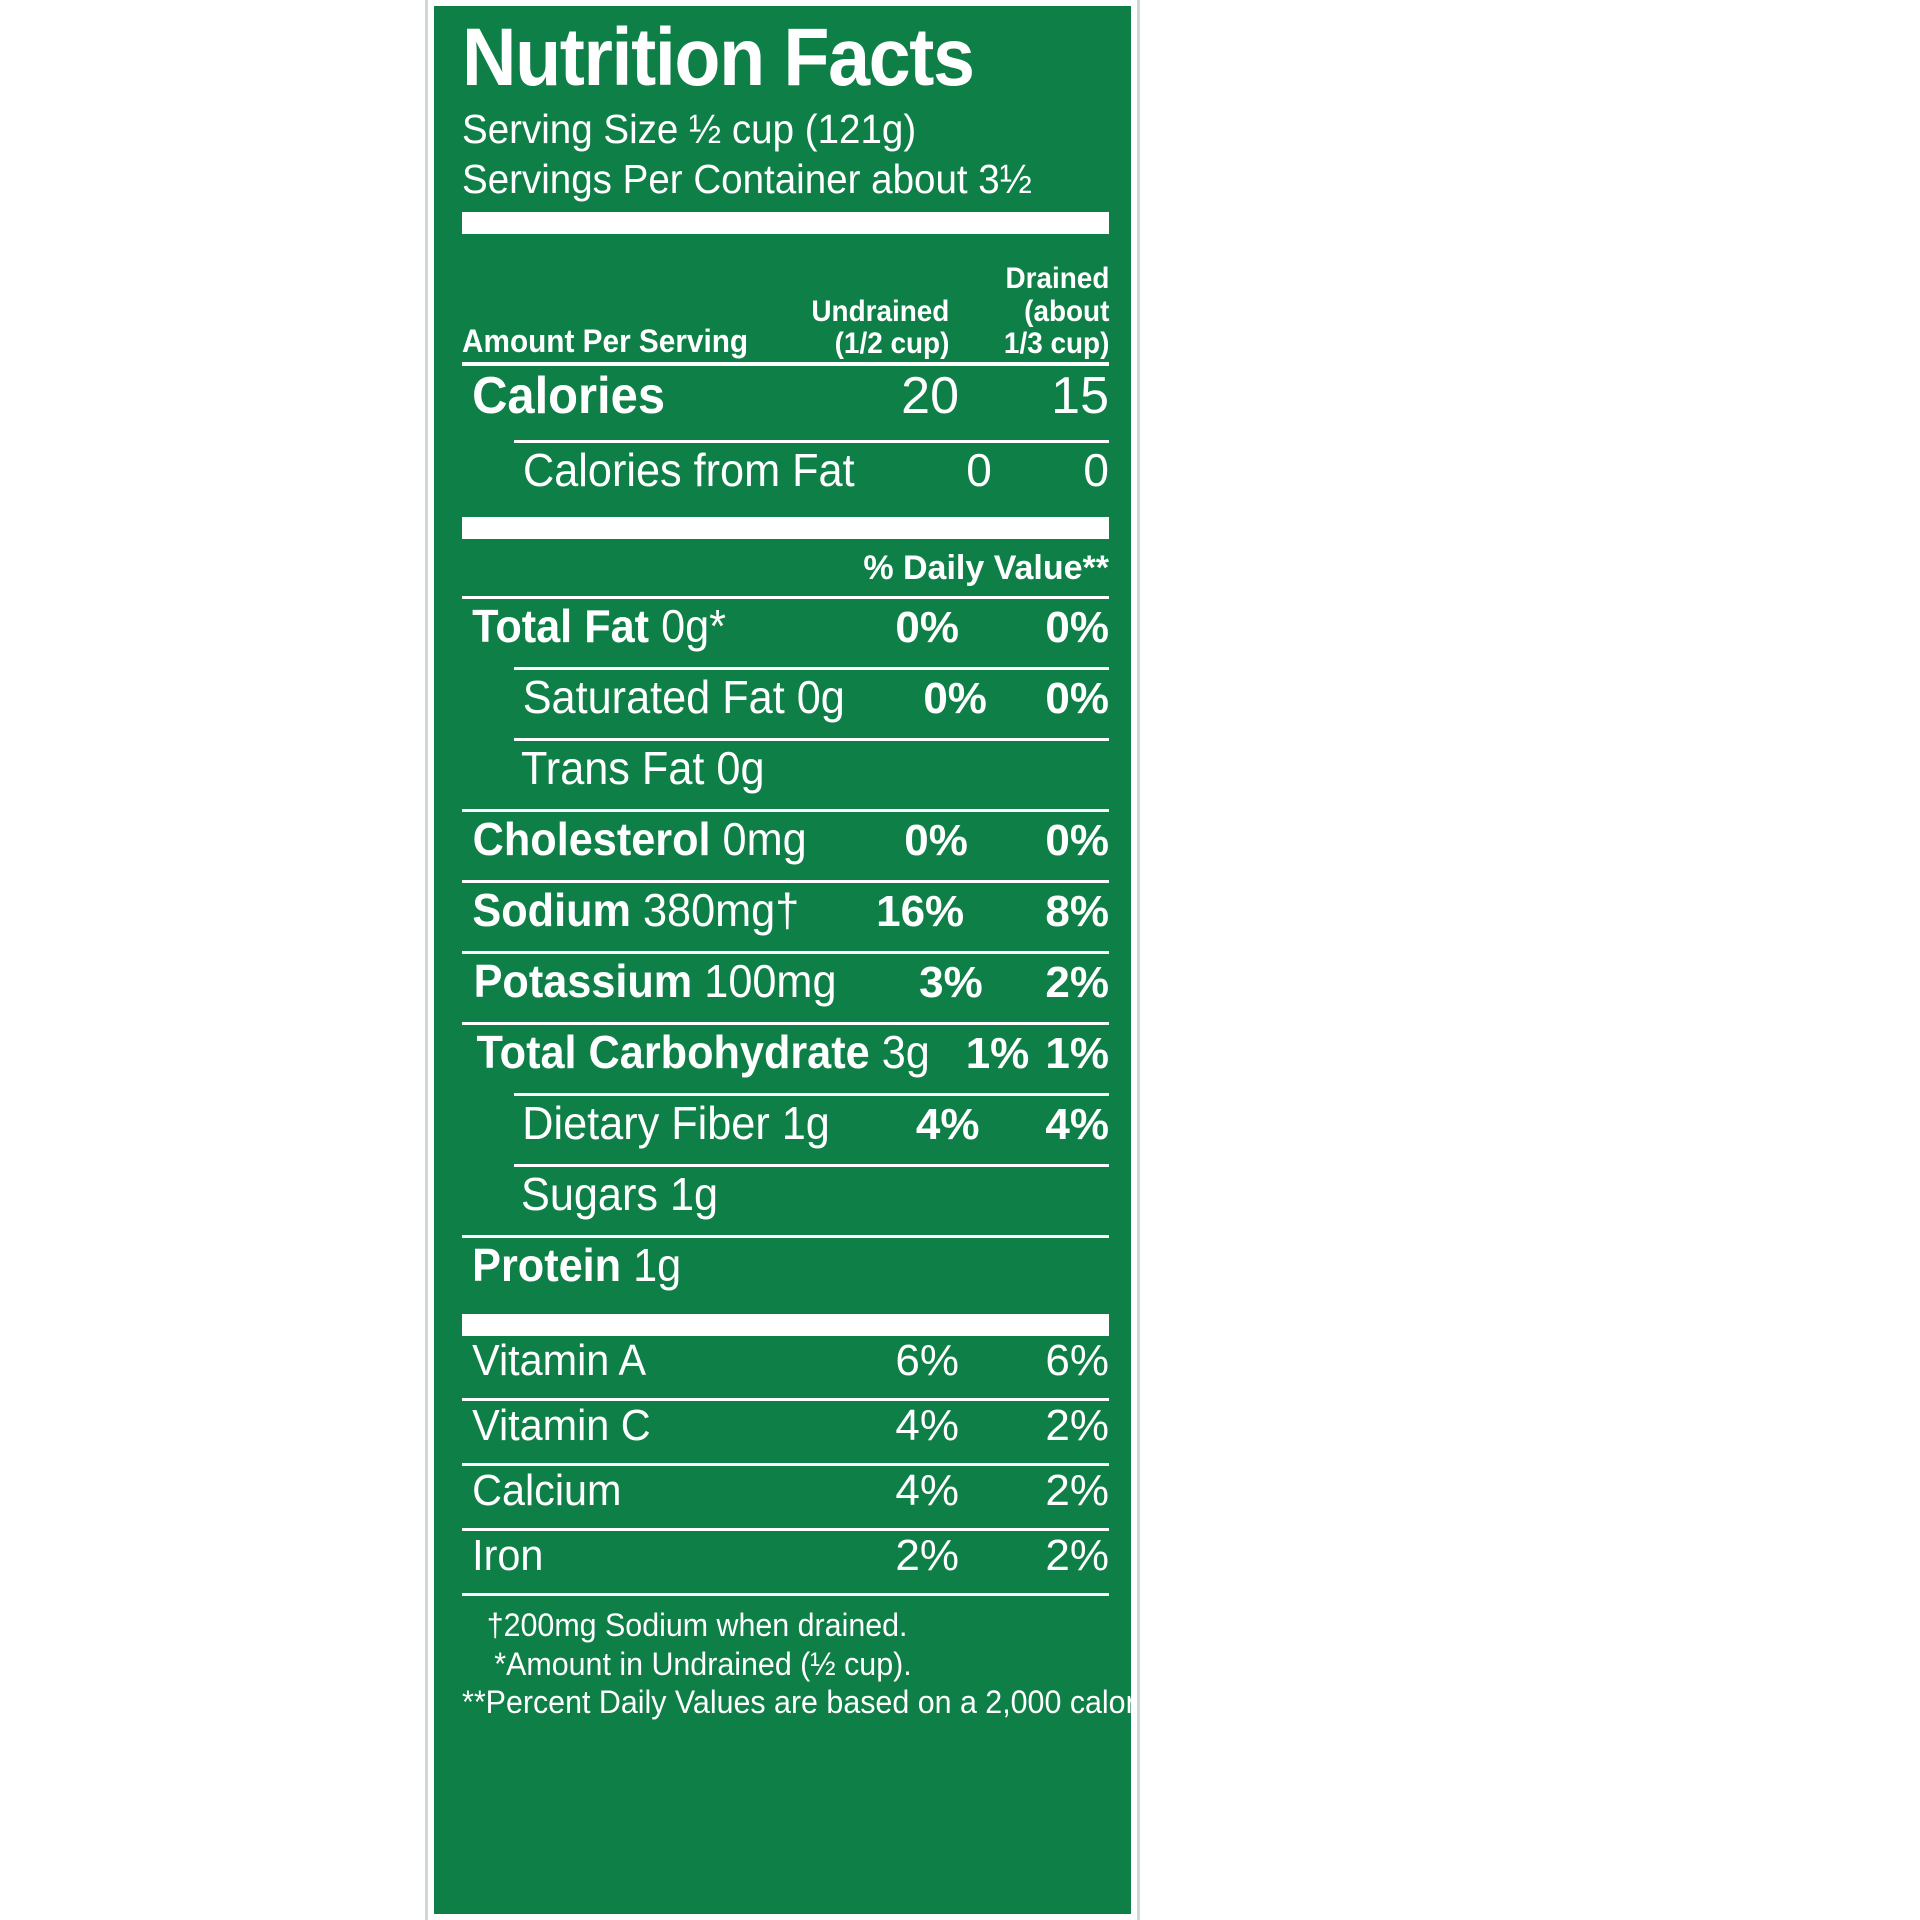 This screenshot has height=1920, width=1920. Describe the element at coordinates (630, 1265) in the screenshot. I see `nutrient-name: Protein 1g` at that location.